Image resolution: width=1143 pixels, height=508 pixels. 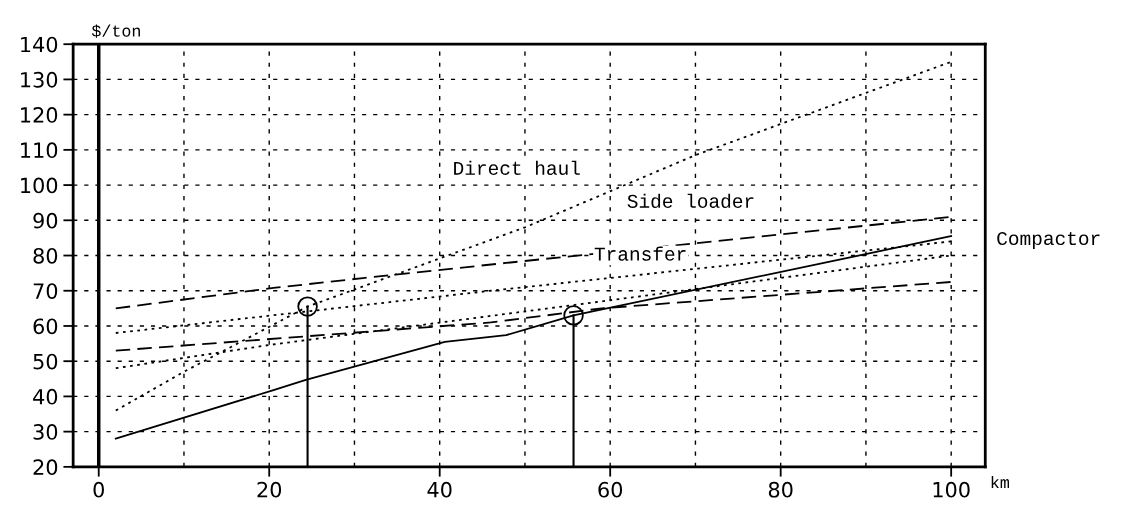 I want to click on y-tick-label: 110, so click(x=39, y=150).